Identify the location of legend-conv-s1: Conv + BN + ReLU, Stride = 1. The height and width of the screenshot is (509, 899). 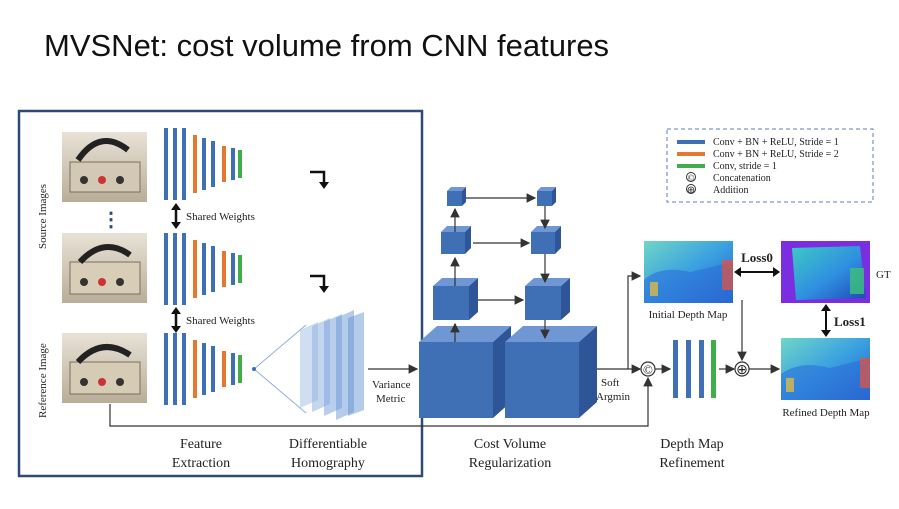
(776, 142).